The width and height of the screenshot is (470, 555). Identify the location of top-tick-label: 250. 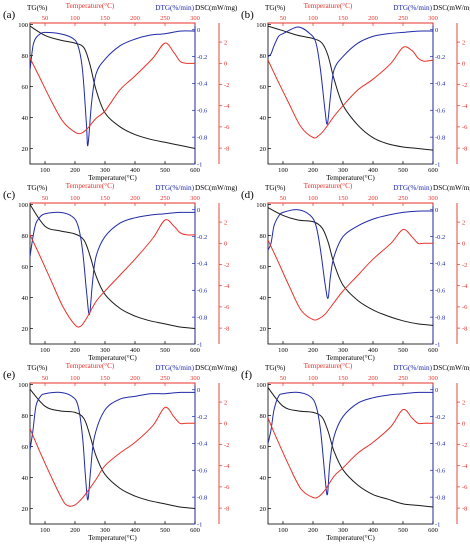
(165, 198).